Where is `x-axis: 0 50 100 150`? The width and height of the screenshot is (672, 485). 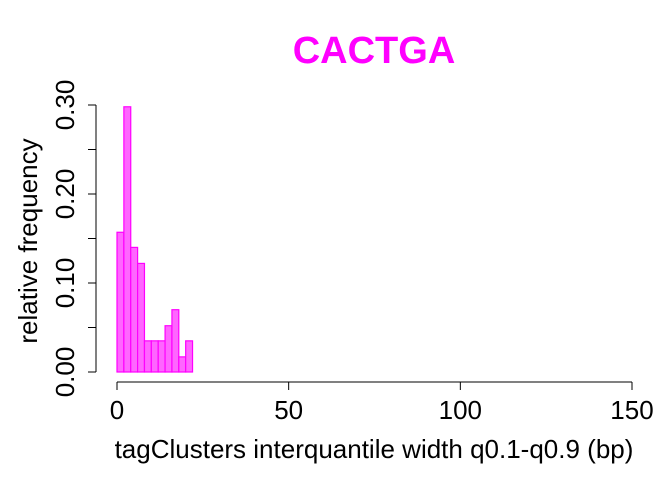
x-axis: 0 50 100 150 is located at coordinates (382, 403).